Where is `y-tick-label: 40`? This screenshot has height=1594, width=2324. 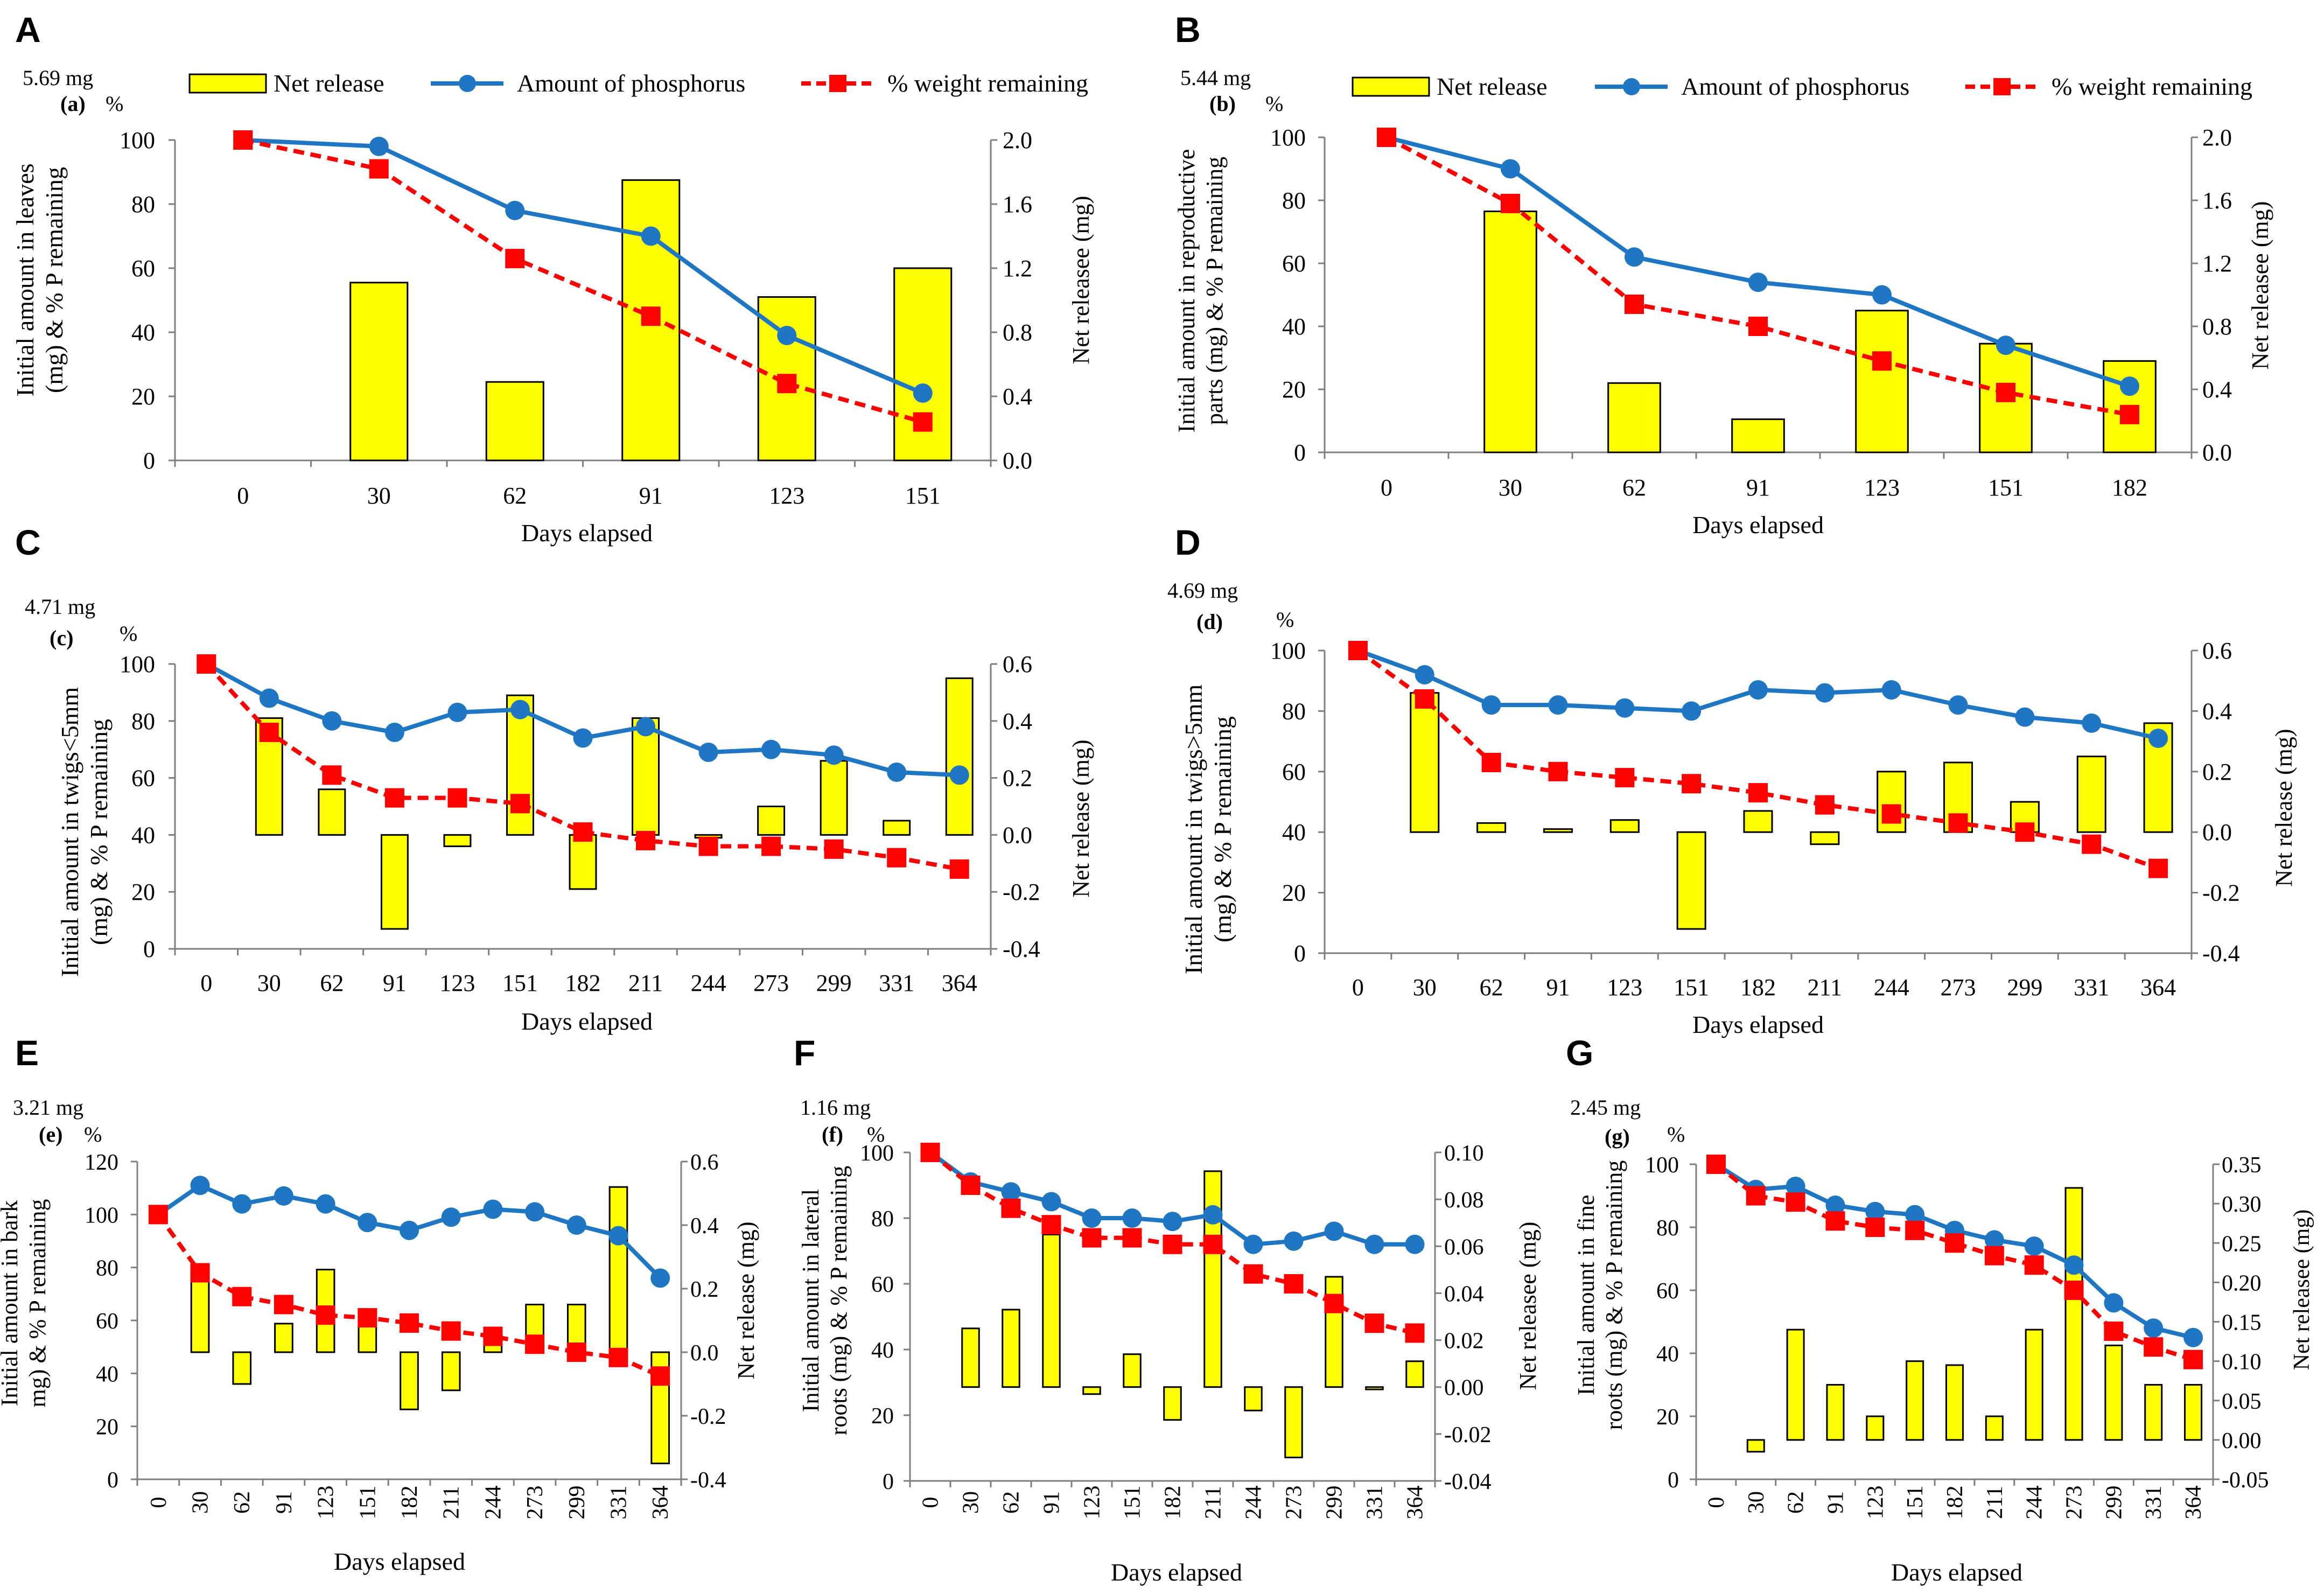 y-tick-label: 40 is located at coordinates (107, 1374).